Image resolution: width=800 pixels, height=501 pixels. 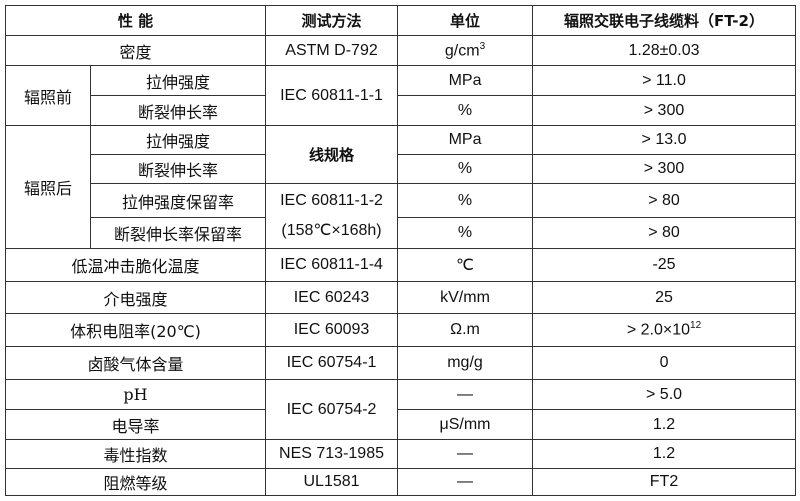 What do you see at coordinates (332, 50) in the screenshot?
I see `method-cell: ASTM D-792` at bounding box center [332, 50].